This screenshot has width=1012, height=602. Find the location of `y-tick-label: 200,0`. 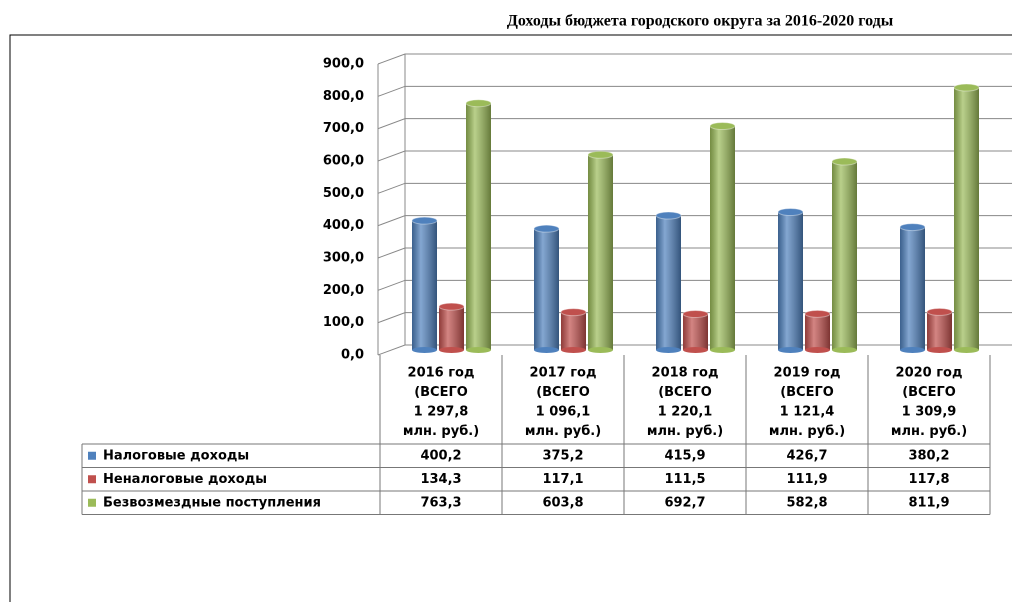

y-tick-label: 200,0 is located at coordinates (343, 290).